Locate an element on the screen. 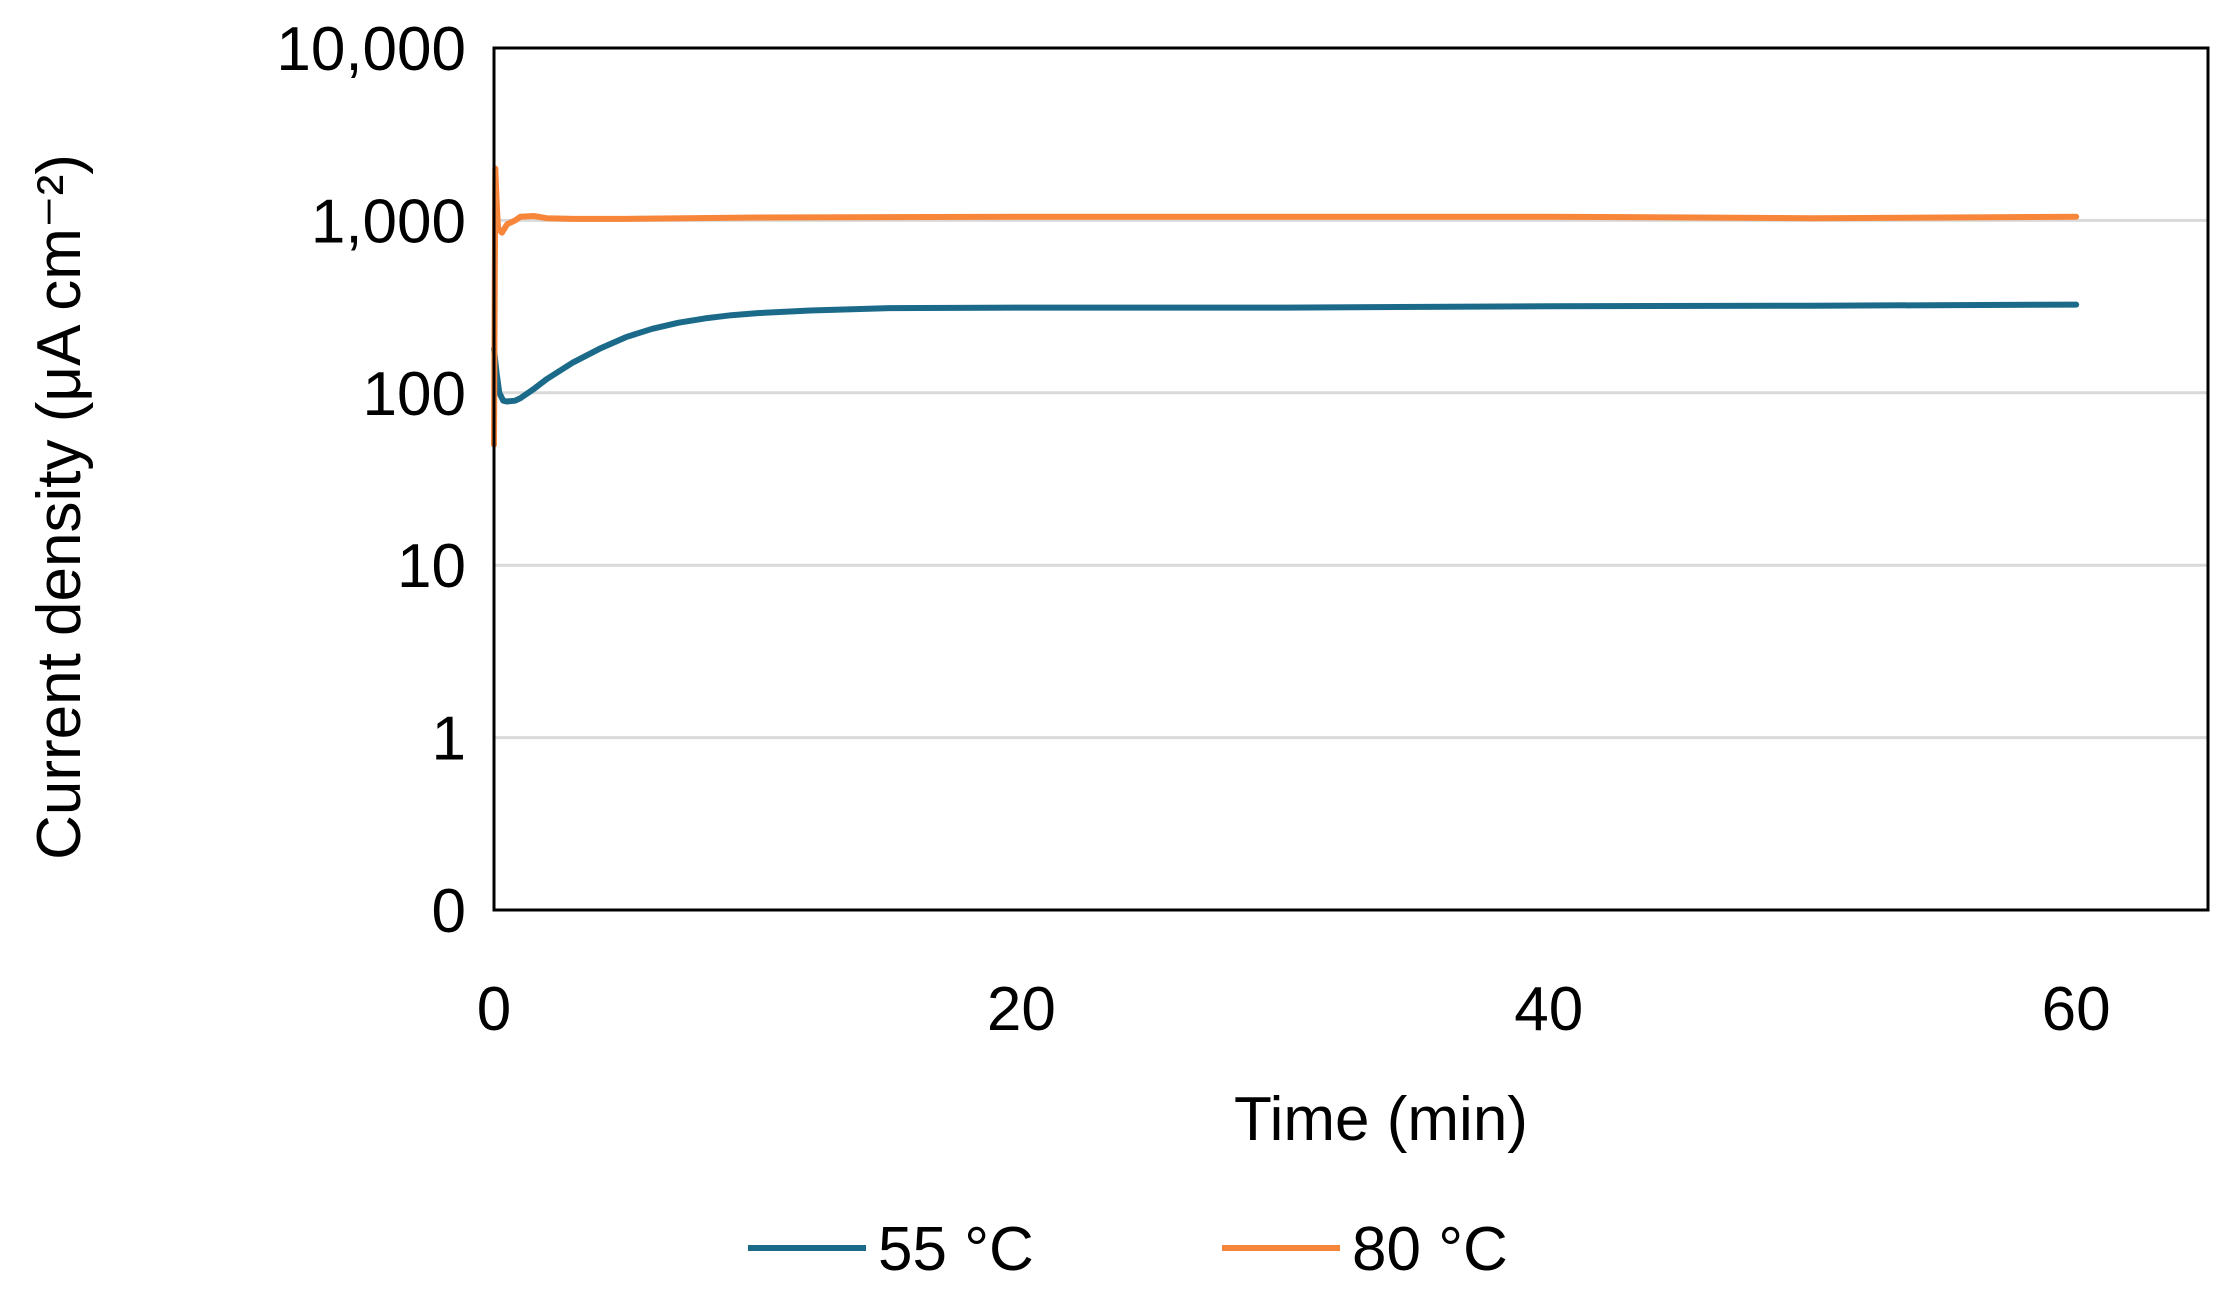 This screenshot has height=1291, width=2234. y-axis-tick-labels: 0 1 10 100 1,000 10,000 is located at coordinates (371, 480).